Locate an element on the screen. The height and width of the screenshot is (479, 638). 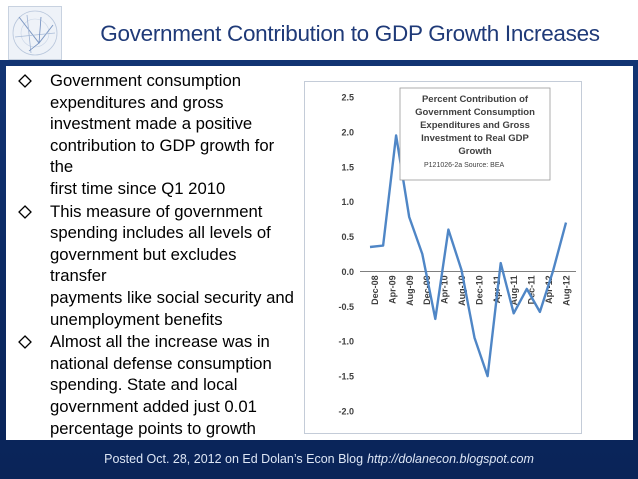
x-tick-label: Aug-11 is located at coordinates (514, 290).